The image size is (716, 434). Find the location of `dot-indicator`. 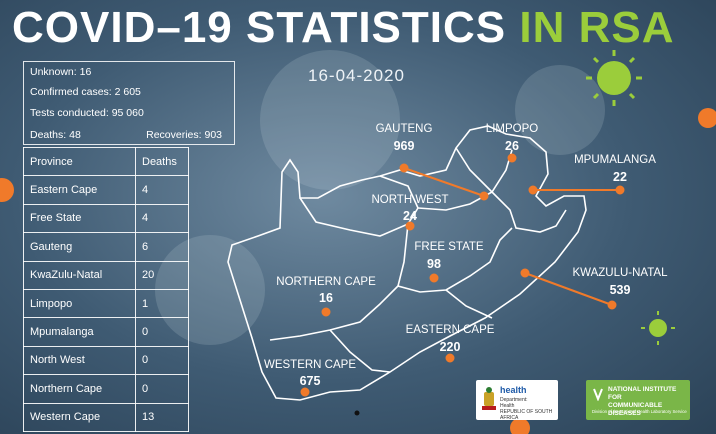

dot-indicator is located at coordinates (357, 413).